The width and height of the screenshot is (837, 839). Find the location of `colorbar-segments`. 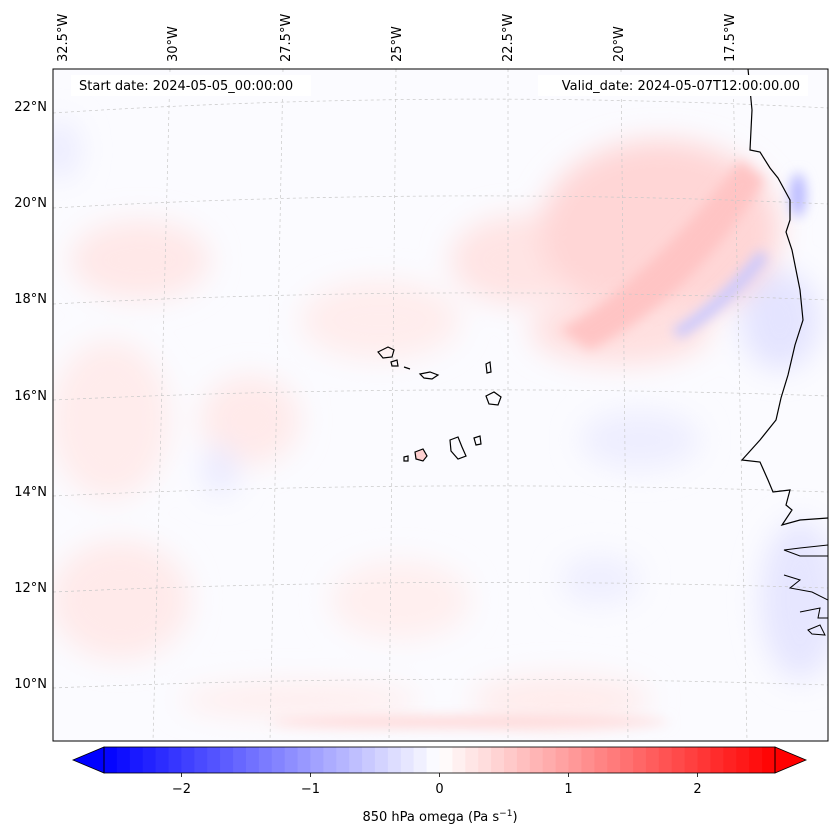

colorbar-segments is located at coordinates (440, 760).